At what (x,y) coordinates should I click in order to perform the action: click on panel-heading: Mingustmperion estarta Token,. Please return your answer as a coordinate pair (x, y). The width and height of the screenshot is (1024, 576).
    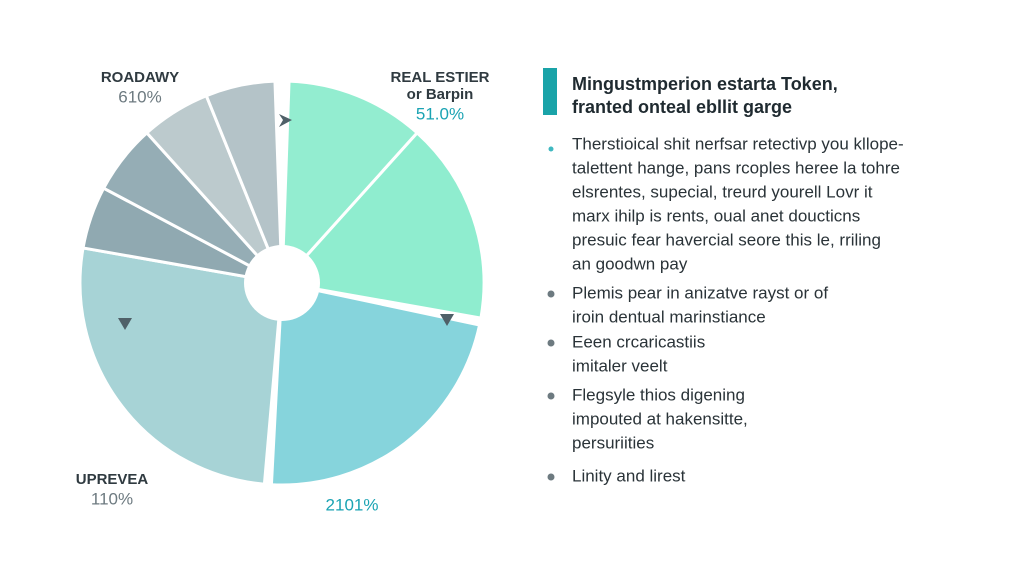
    Looking at the image, I should click on (705, 84).